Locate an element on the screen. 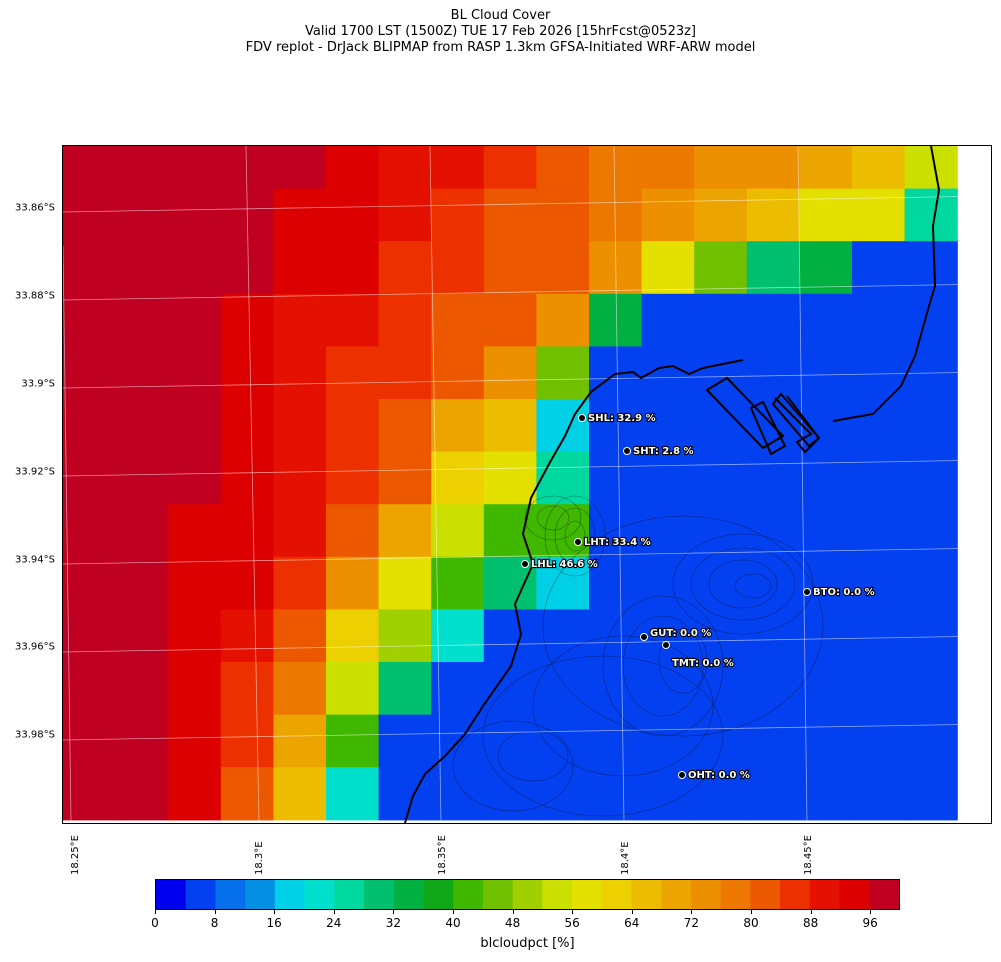 The height and width of the screenshot is (962, 1001). station-marker-bto is located at coordinates (807, 592).